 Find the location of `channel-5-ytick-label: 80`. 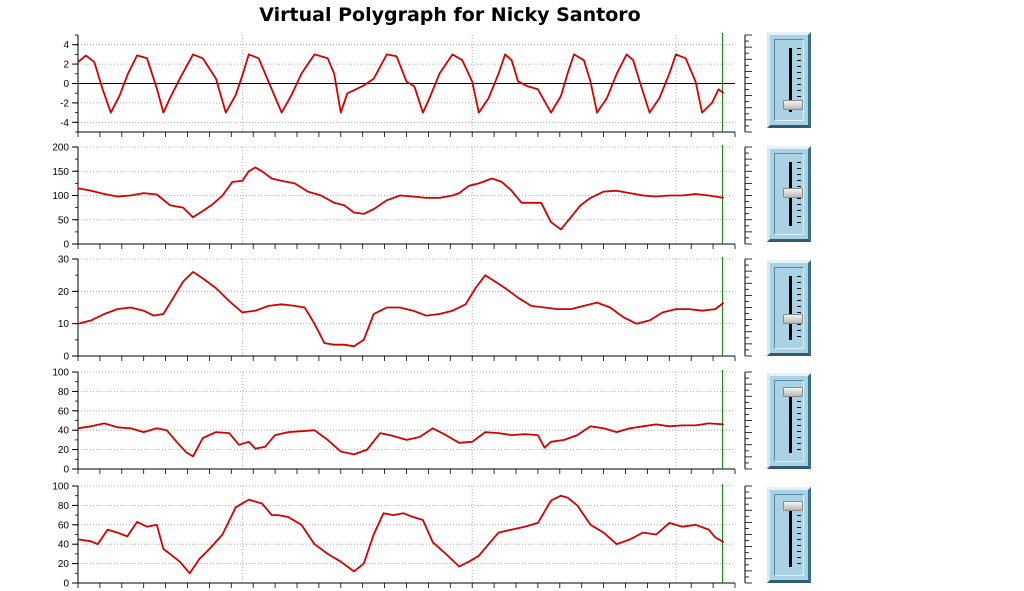

channel-5-ytick-label: 80 is located at coordinates (64, 506).